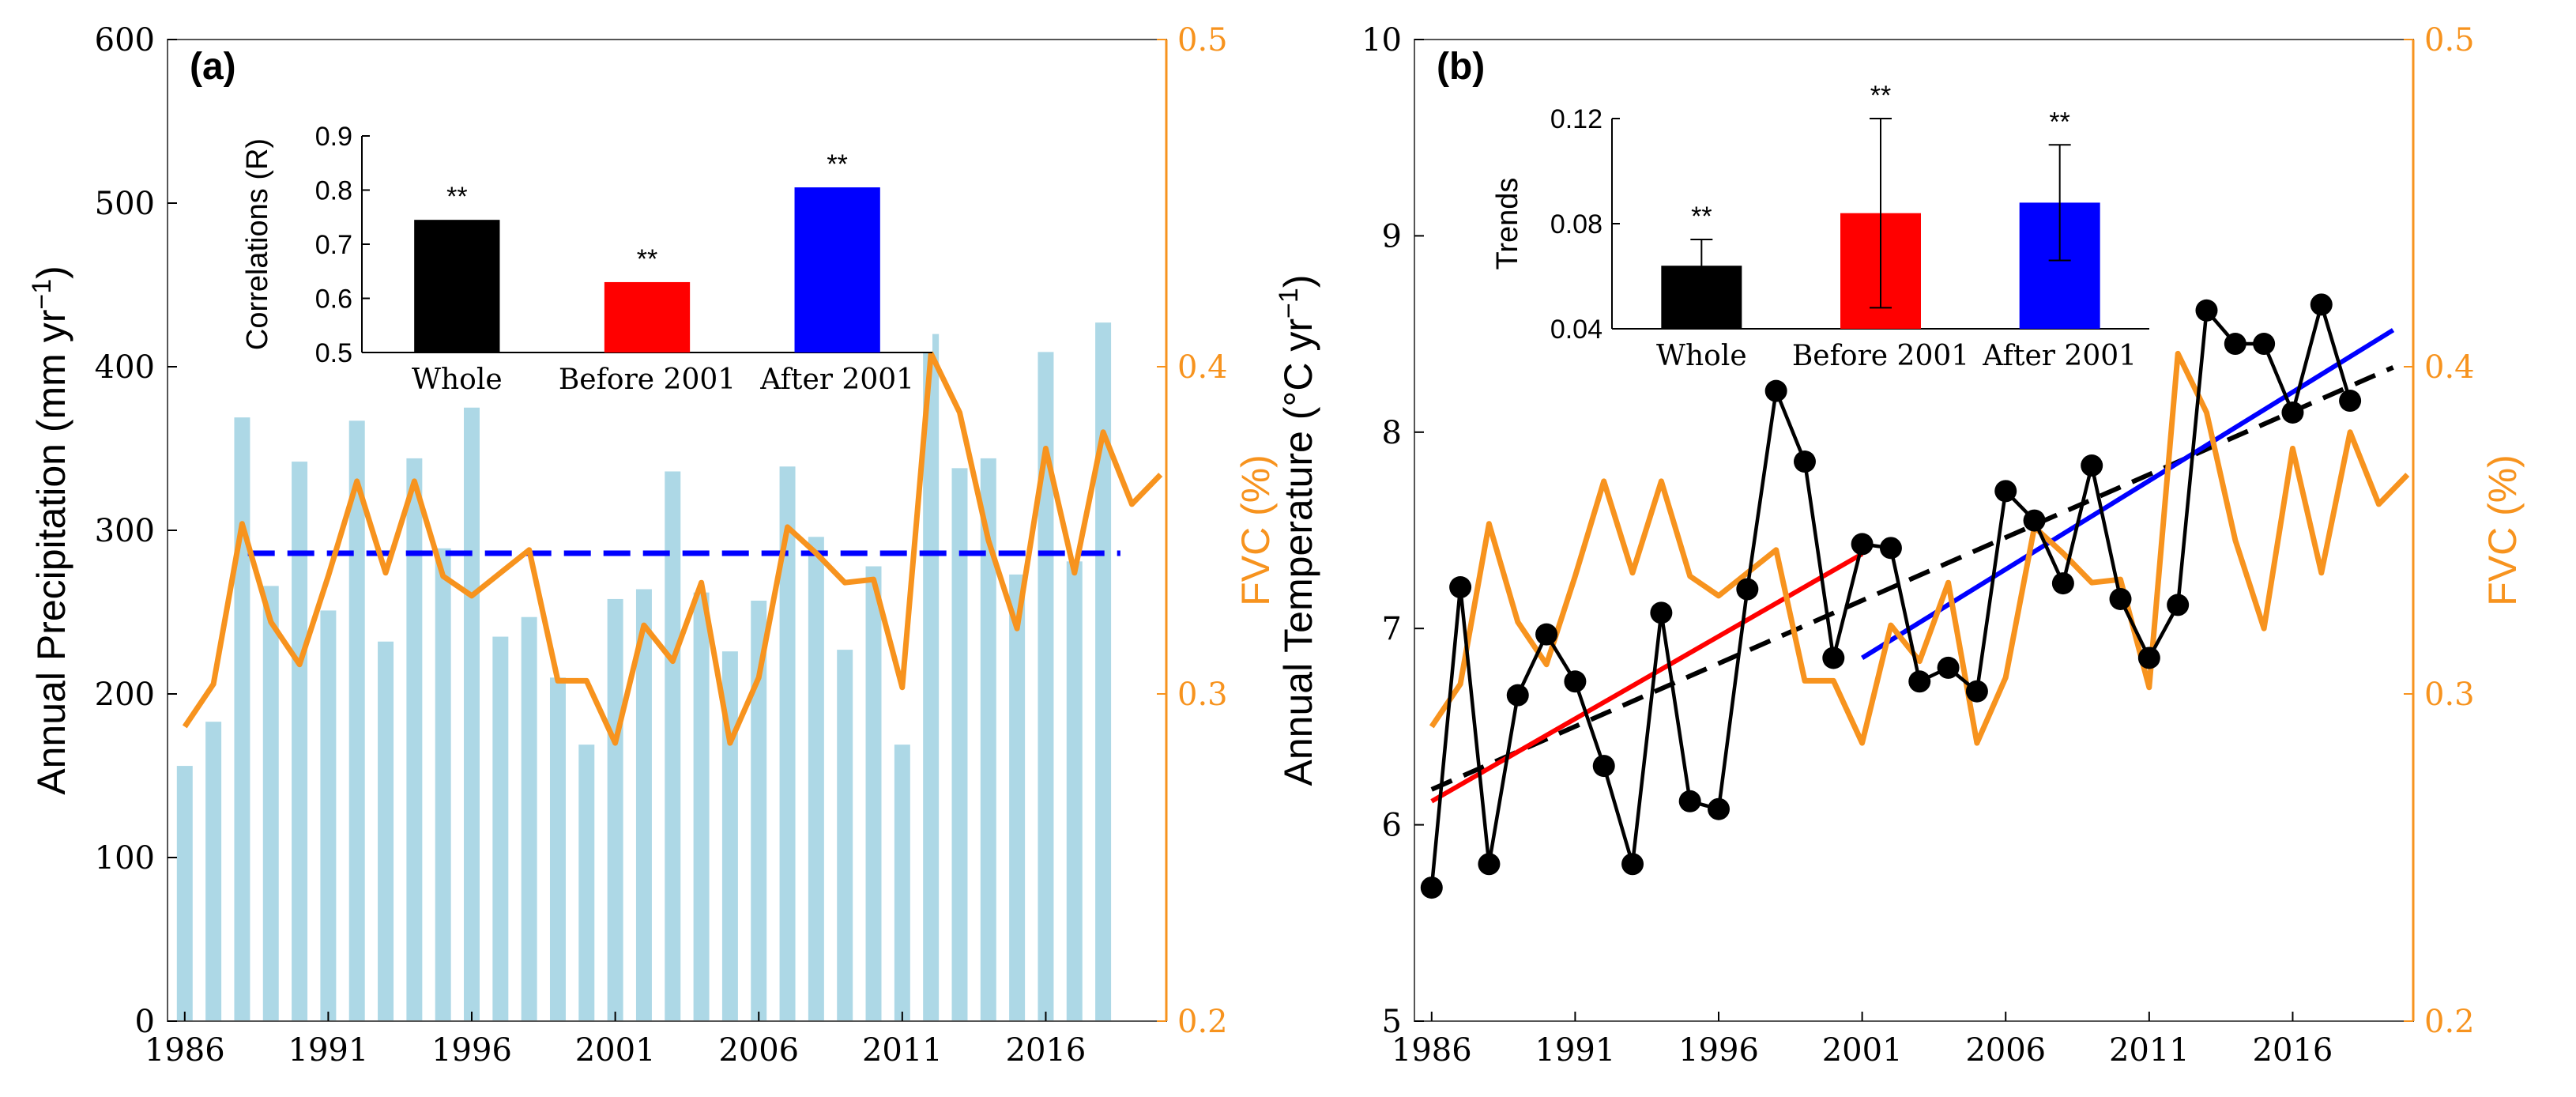 The height and width of the screenshot is (1097, 2576). I want to click on inset-y-tick-label: 0.9, so click(333, 137).